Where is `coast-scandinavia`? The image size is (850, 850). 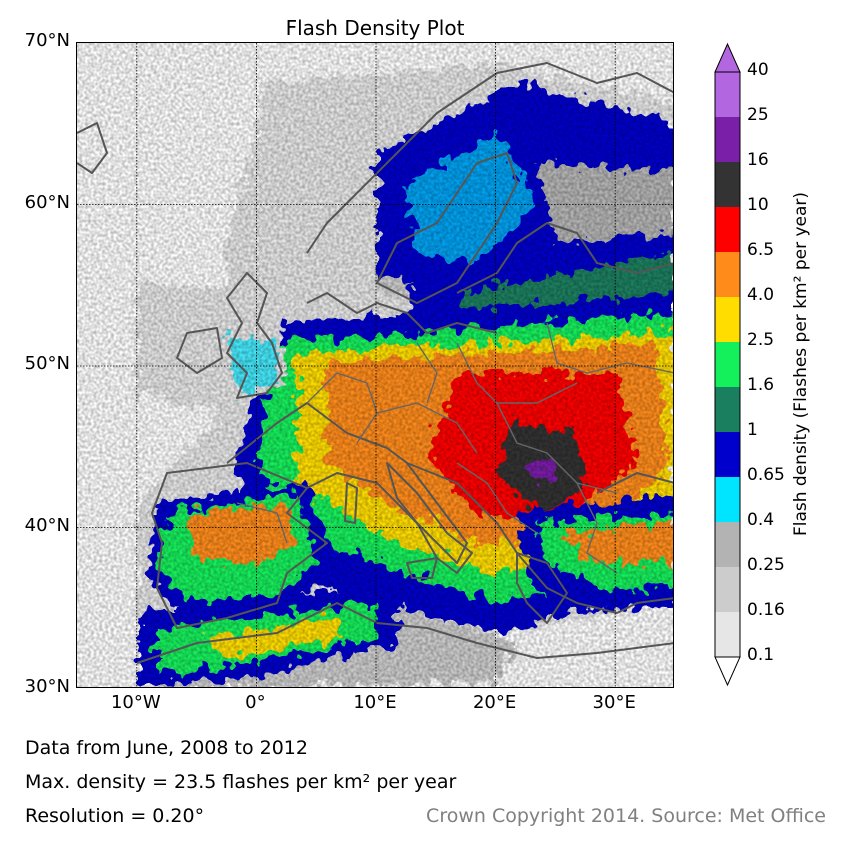 coast-scandinavia is located at coordinates (489, 158).